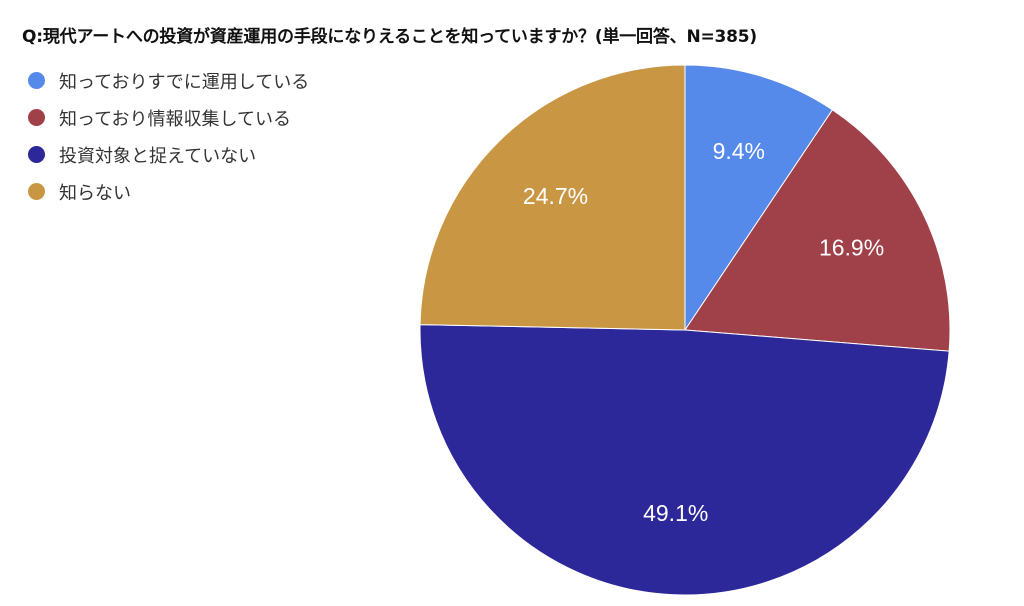 This screenshot has width=1024, height=606. I want to click on slice-data-label: 49.1%, so click(675, 513).